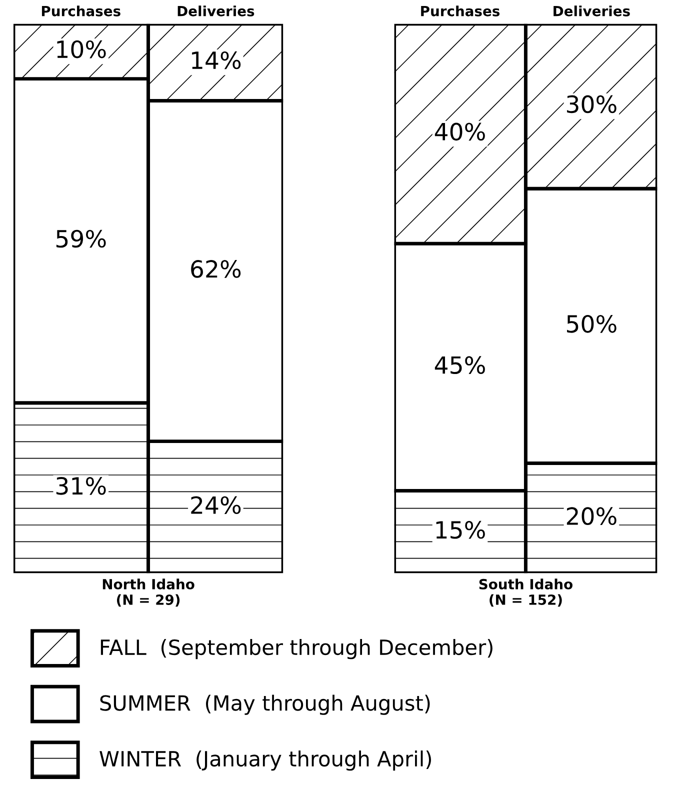 The width and height of the screenshot is (674, 796). Describe the element at coordinates (525, 592) in the screenshot. I see `x-axis-title: South Idaho (N = 152)` at that location.